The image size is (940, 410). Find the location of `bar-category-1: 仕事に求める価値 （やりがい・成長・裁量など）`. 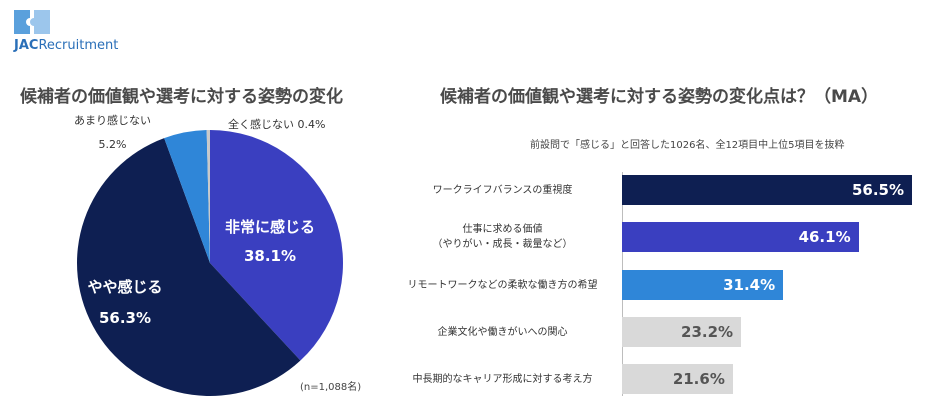

bar-category-1: 仕事に求める価値 （やりがい・成長・裁量など） is located at coordinates (502, 237).